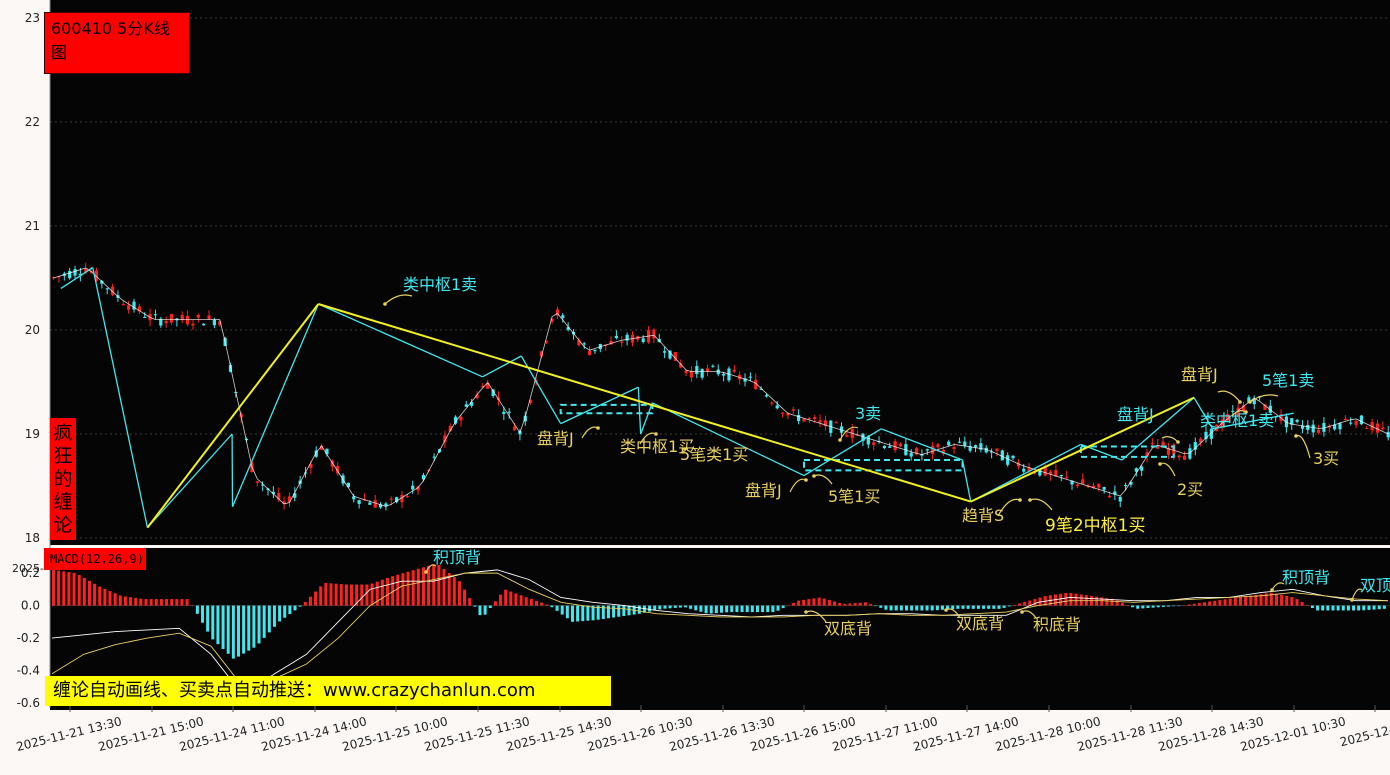  I want to click on signal-label: 盘背J, so click(555, 438).